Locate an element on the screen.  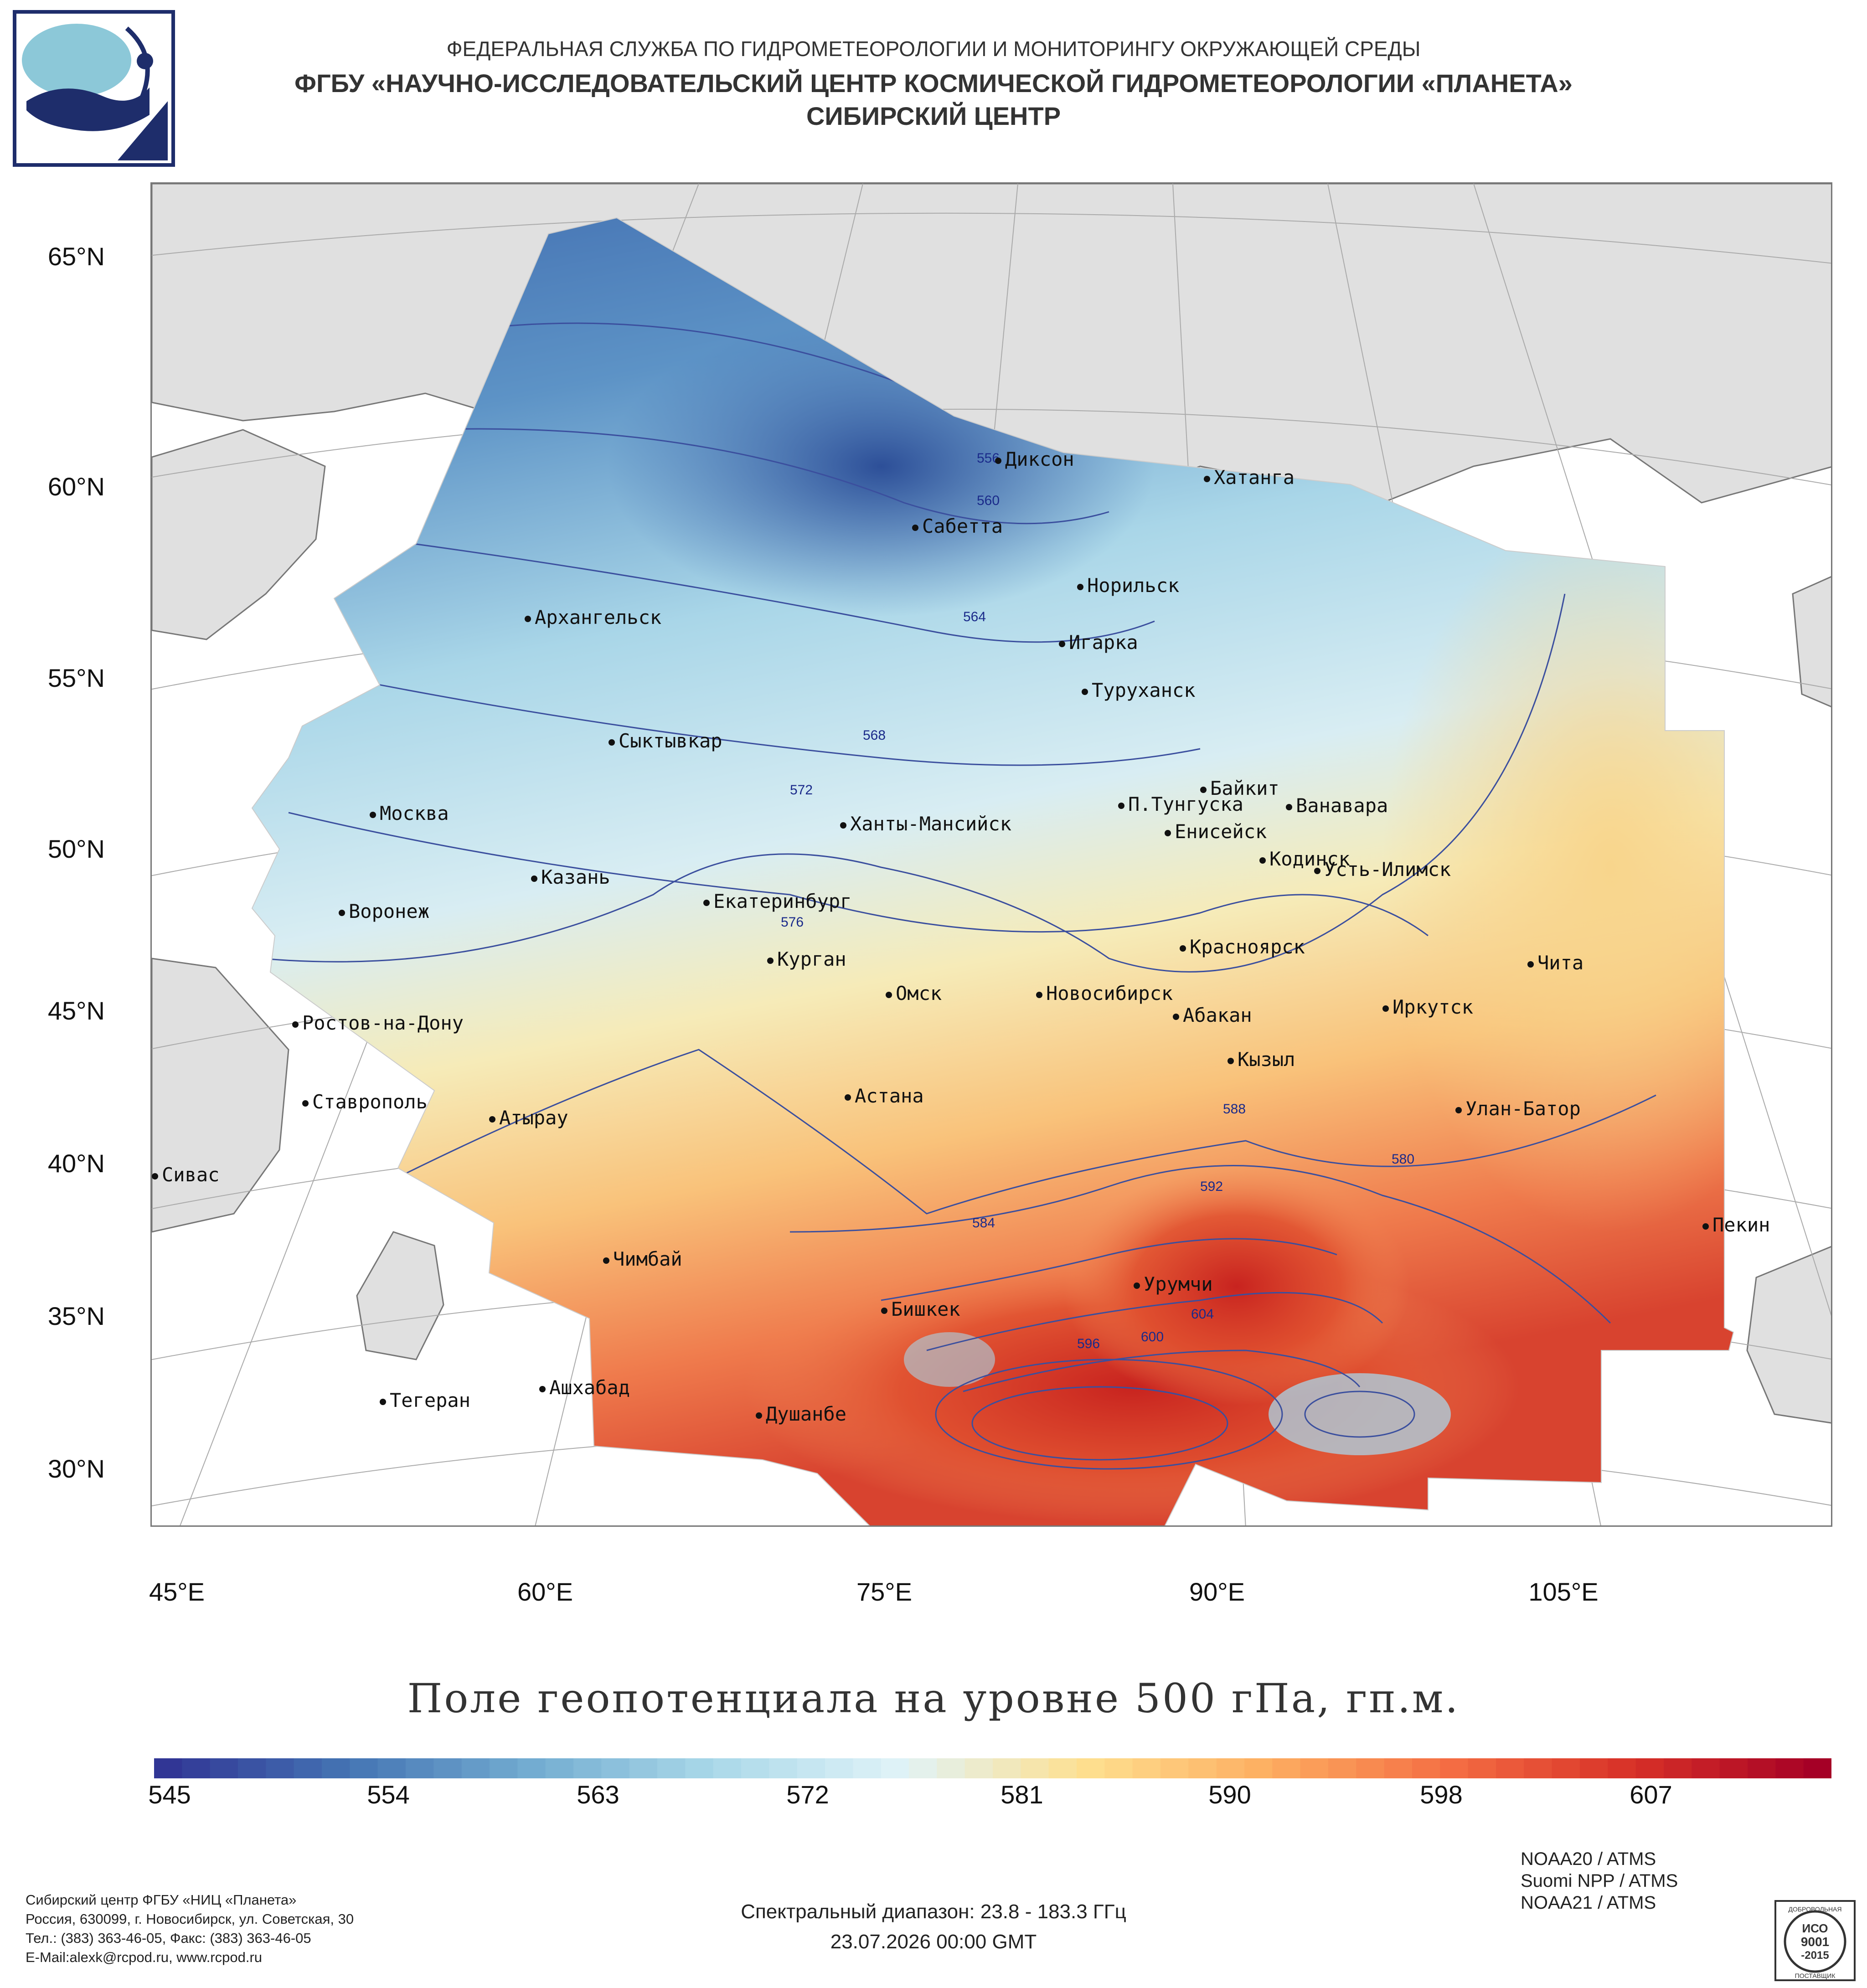
city-label: Душанбе is located at coordinates (801, 1414).